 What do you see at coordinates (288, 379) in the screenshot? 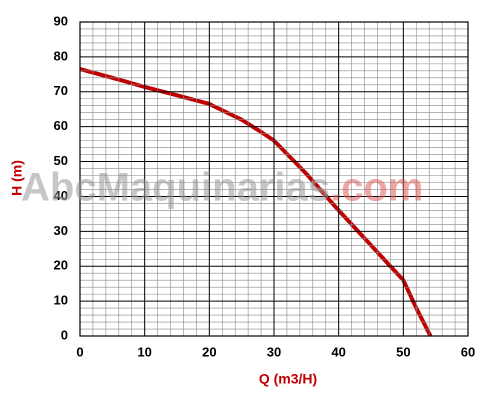
I see `x-axis-label: Q (m3/H)` at bounding box center [288, 379].